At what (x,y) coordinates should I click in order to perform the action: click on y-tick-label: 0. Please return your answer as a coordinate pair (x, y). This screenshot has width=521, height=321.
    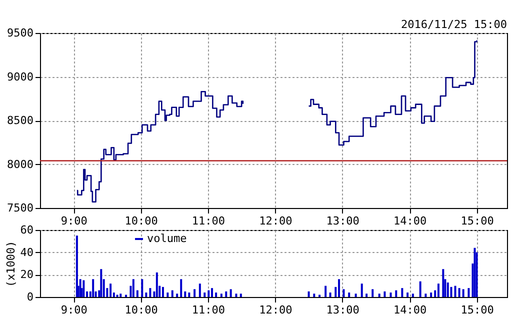
    Looking at the image, I should click on (30, 297).